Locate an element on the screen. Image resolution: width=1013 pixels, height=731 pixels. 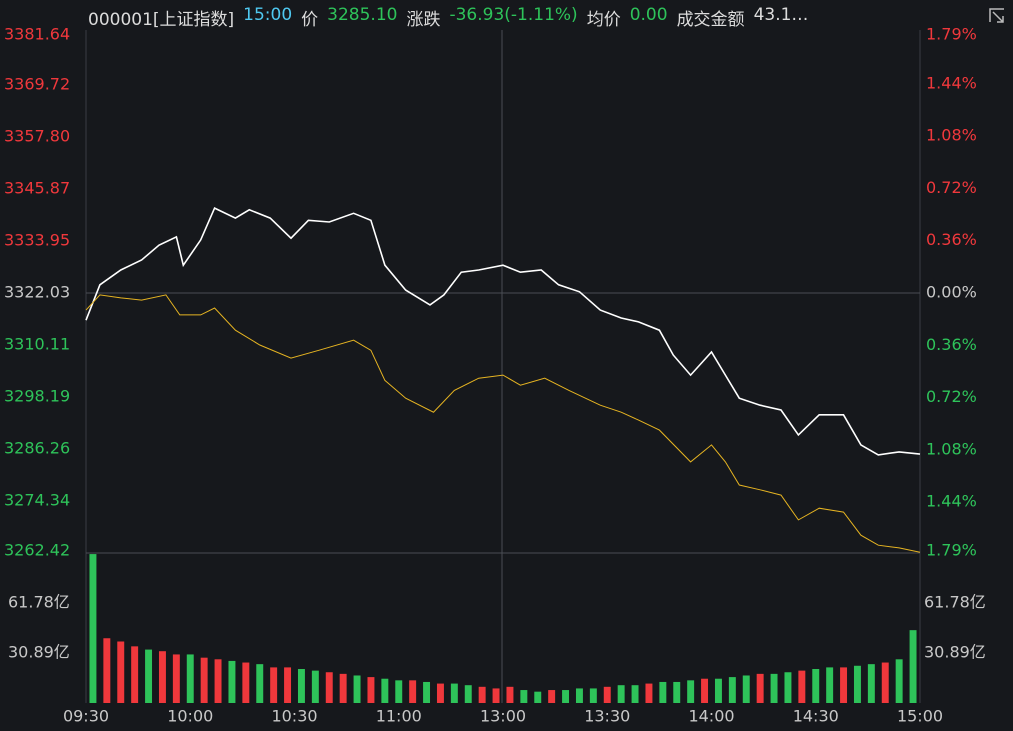
y-tick-label: 3345.87 is located at coordinates (37, 188).